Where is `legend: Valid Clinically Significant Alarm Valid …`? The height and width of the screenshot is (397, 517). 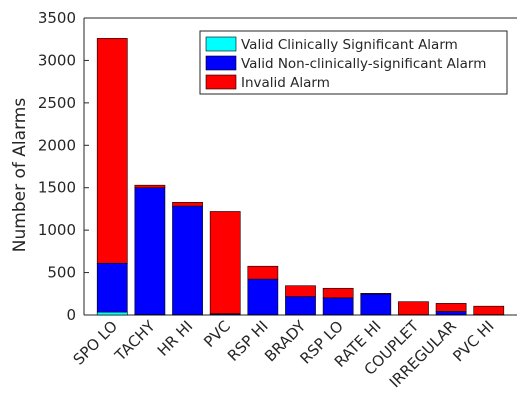
legend: Valid Clinically Significant Alarm Valid … is located at coordinates (353, 62).